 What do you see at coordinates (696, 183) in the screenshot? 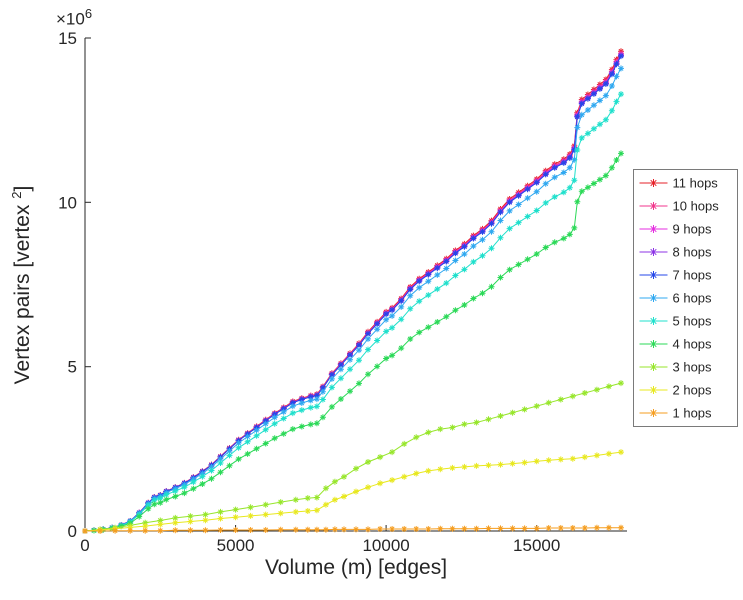
I see `legend-label: 11 hops` at bounding box center [696, 183].